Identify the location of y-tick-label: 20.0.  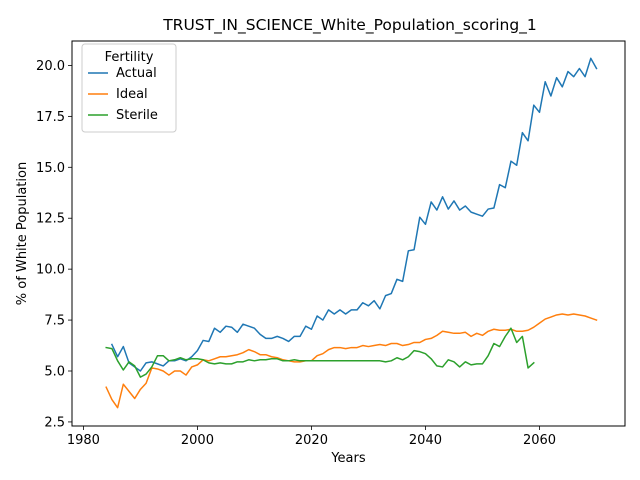
(50, 66).